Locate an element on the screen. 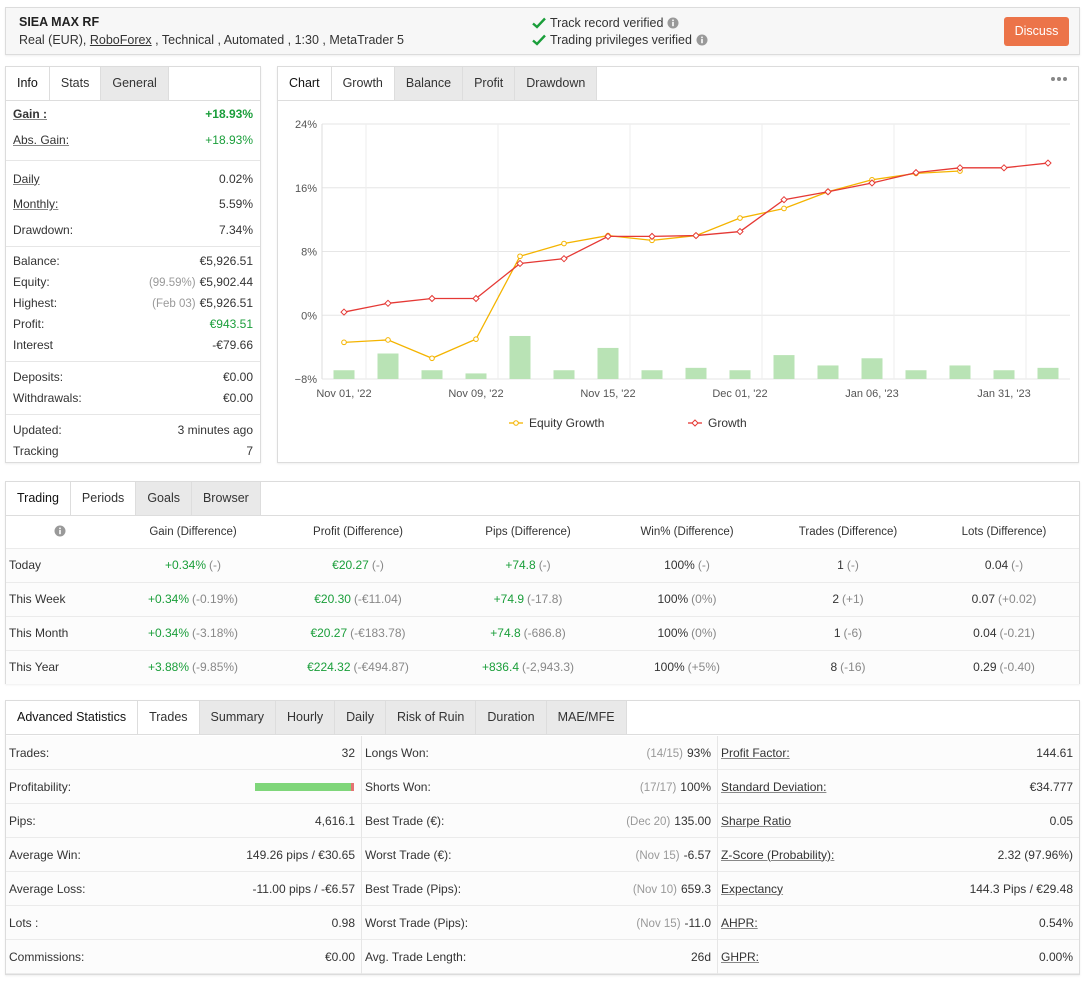 The width and height of the screenshot is (1087, 984). cell-diff: (0%) is located at coordinates (704, 633).